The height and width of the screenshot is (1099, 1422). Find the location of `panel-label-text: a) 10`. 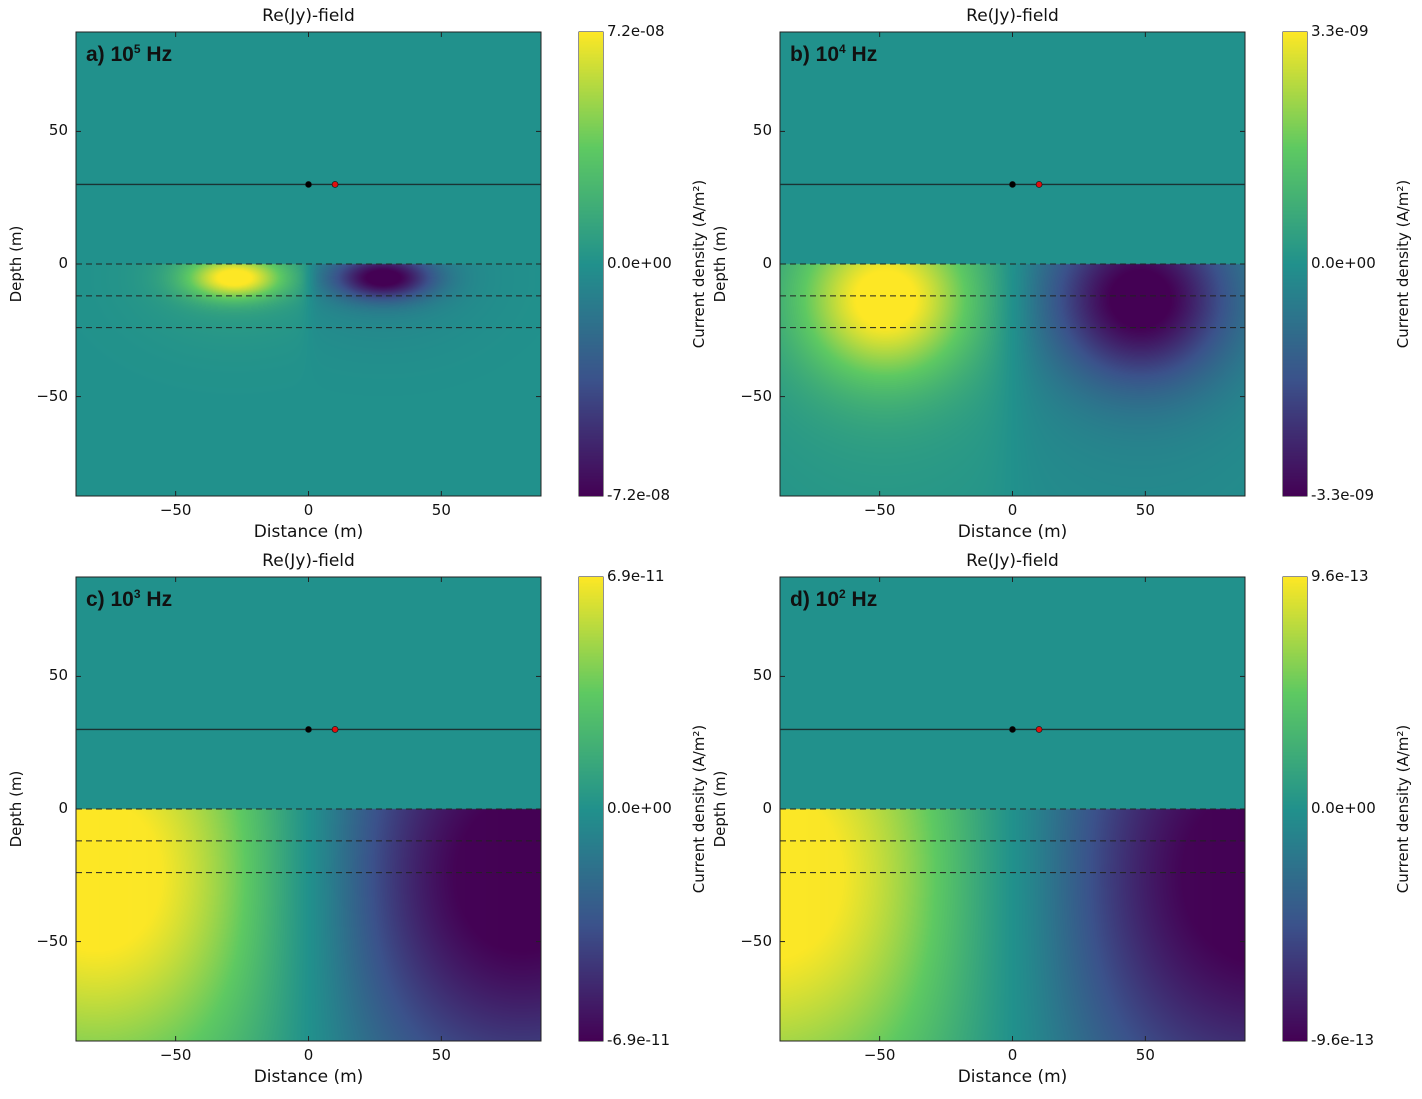

panel-label-text: a) 10 is located at coordinates (110, 54).